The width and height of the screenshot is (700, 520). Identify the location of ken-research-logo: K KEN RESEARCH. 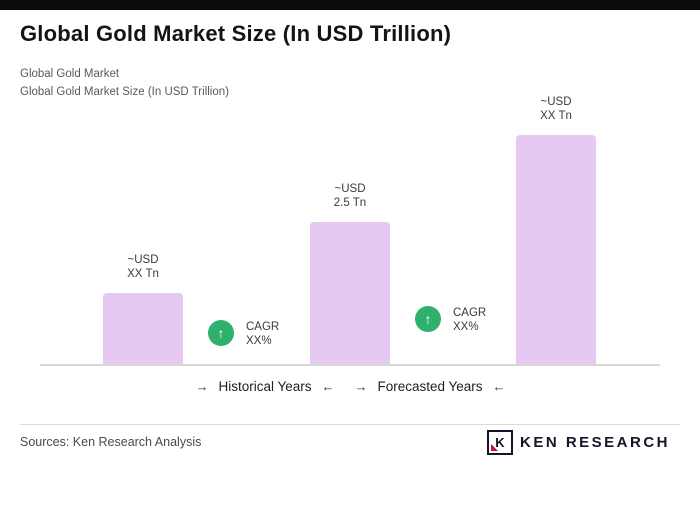
(578, 442).